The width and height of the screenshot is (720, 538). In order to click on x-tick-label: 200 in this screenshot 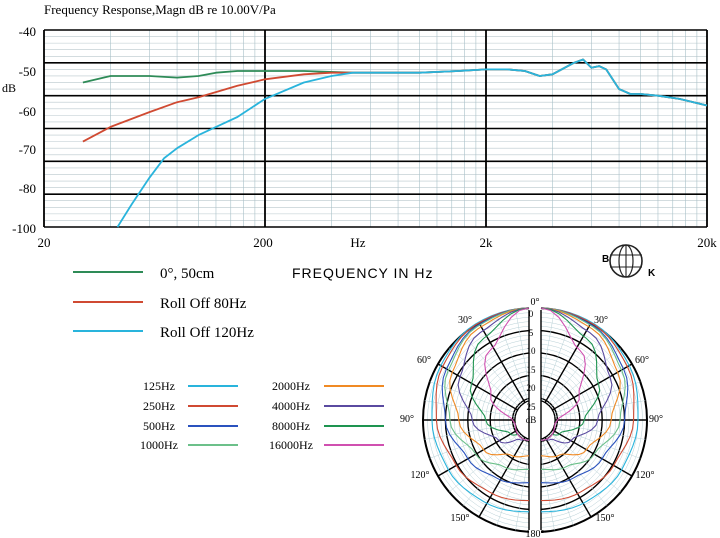, I will do `click(263, 242)`.